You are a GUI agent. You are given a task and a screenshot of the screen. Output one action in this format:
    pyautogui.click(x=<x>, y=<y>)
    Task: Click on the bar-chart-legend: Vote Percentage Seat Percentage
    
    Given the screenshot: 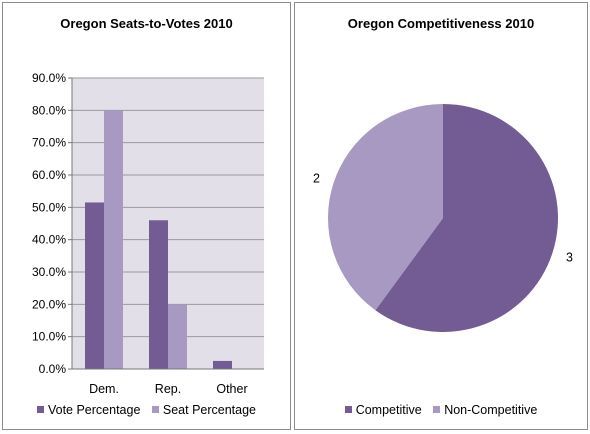 What is the action you would take?
    pyautogui.click(x=146, y=410)
    